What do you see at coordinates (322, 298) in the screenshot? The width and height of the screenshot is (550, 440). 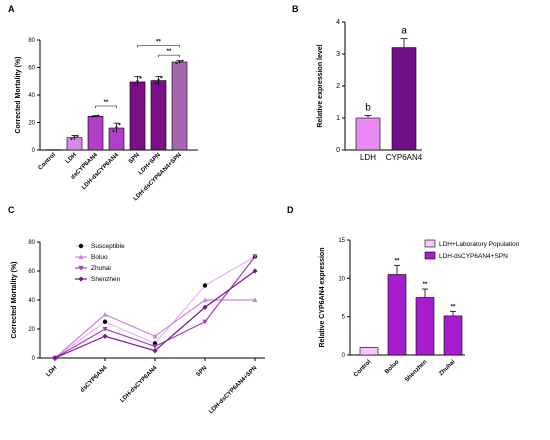 I see `y-axis-title: Relative CYP6AN4 expression` at bounding box center [322, 298].